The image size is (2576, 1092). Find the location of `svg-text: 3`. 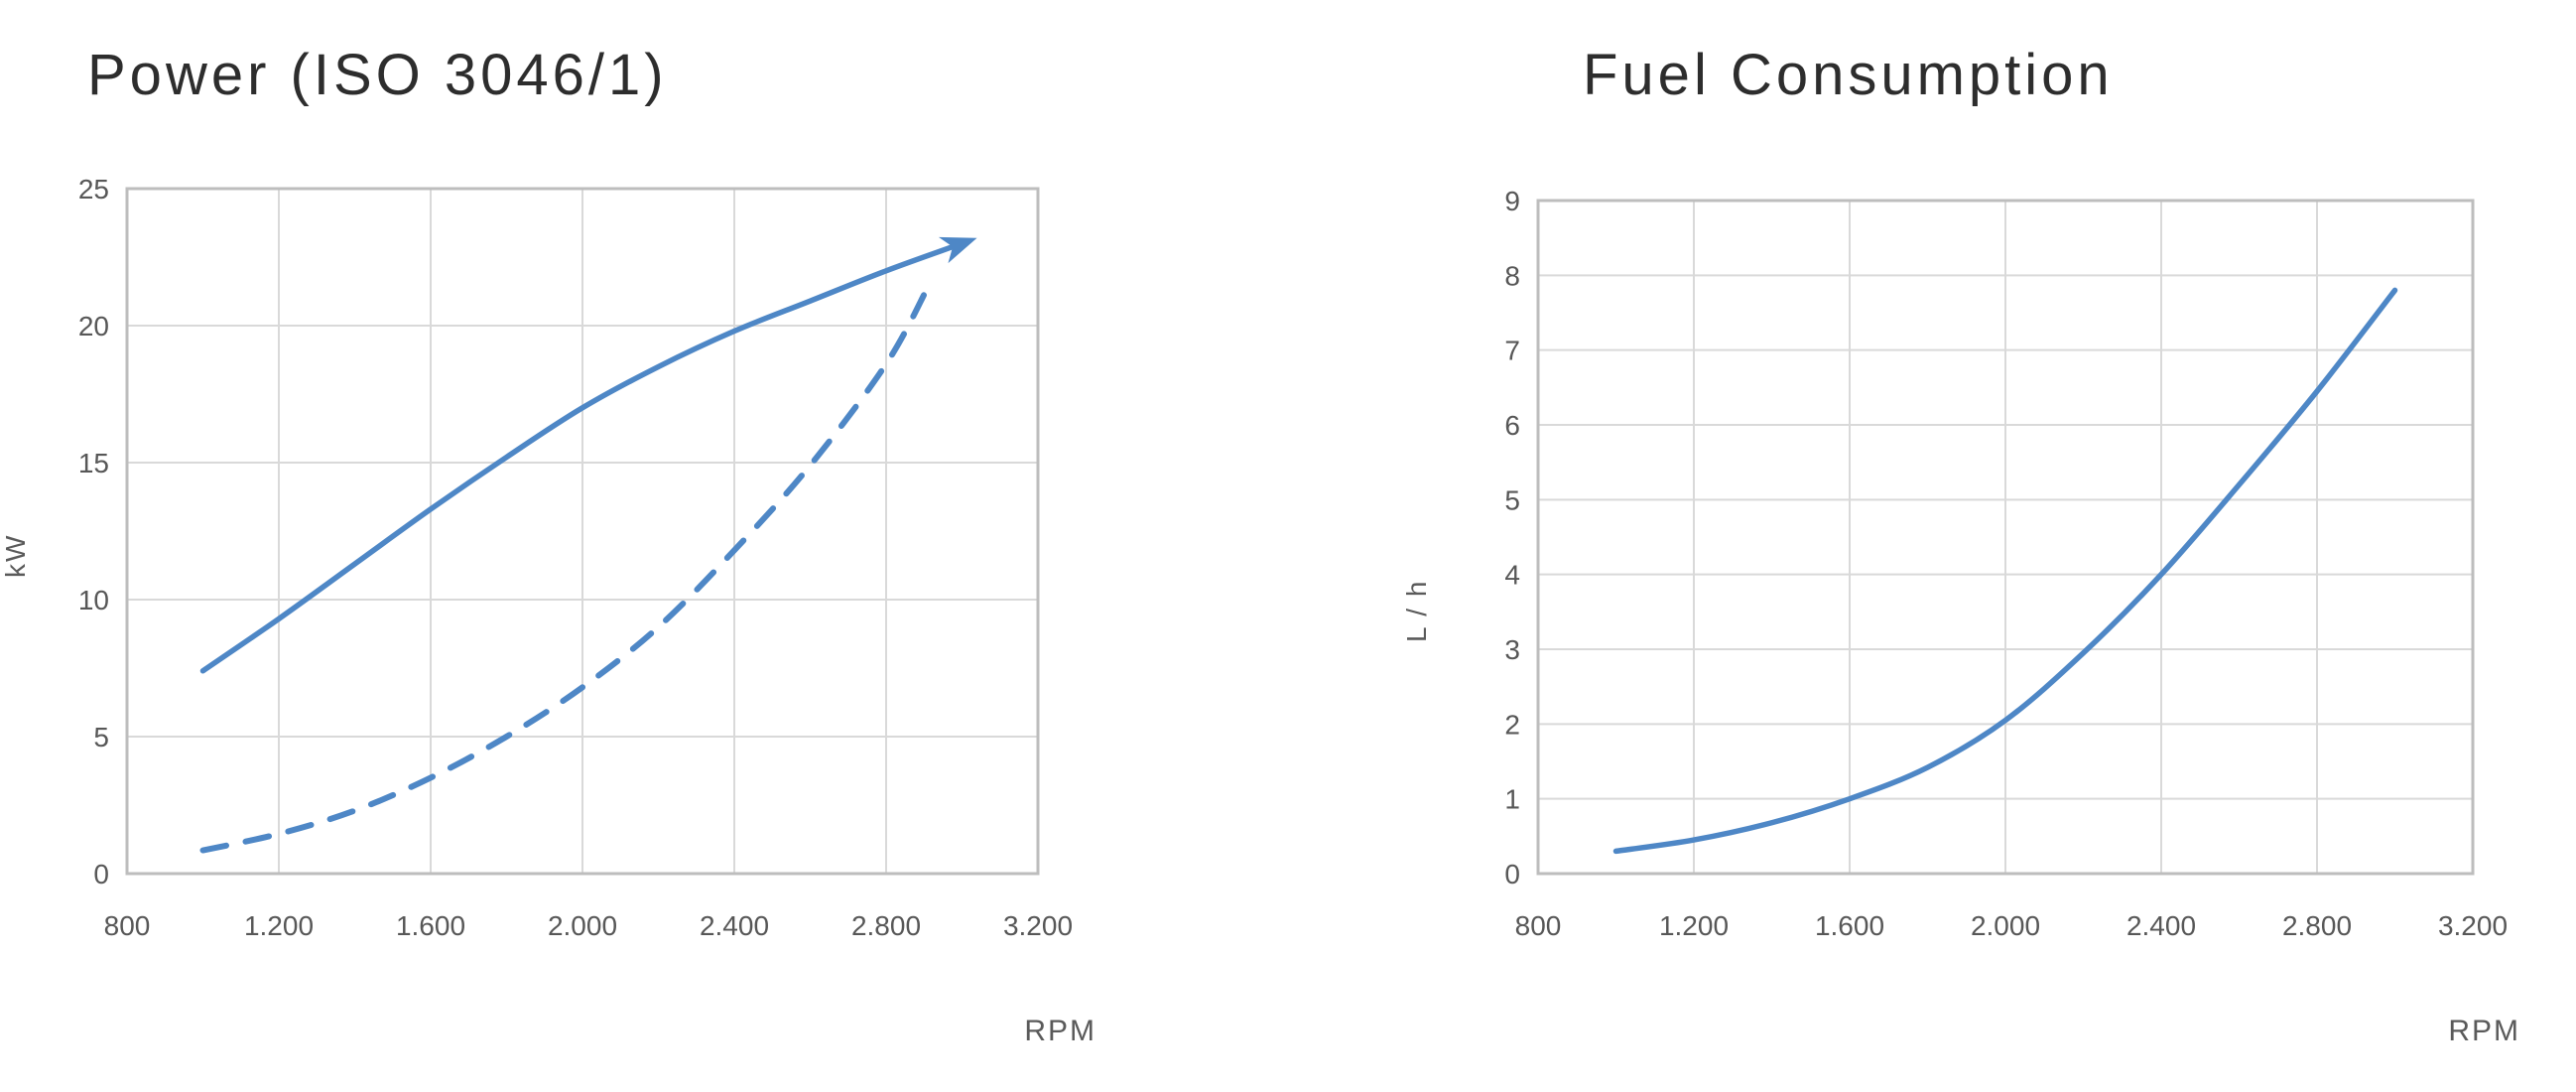

svg-text: 3 is located at coordinates (1512, 649).